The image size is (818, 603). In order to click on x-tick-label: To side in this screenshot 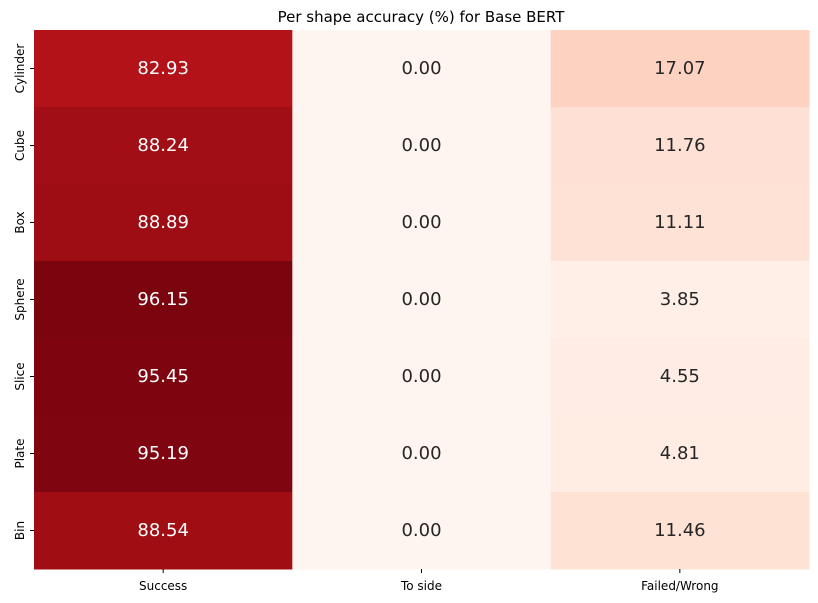, I will do `click(421, 586)`.